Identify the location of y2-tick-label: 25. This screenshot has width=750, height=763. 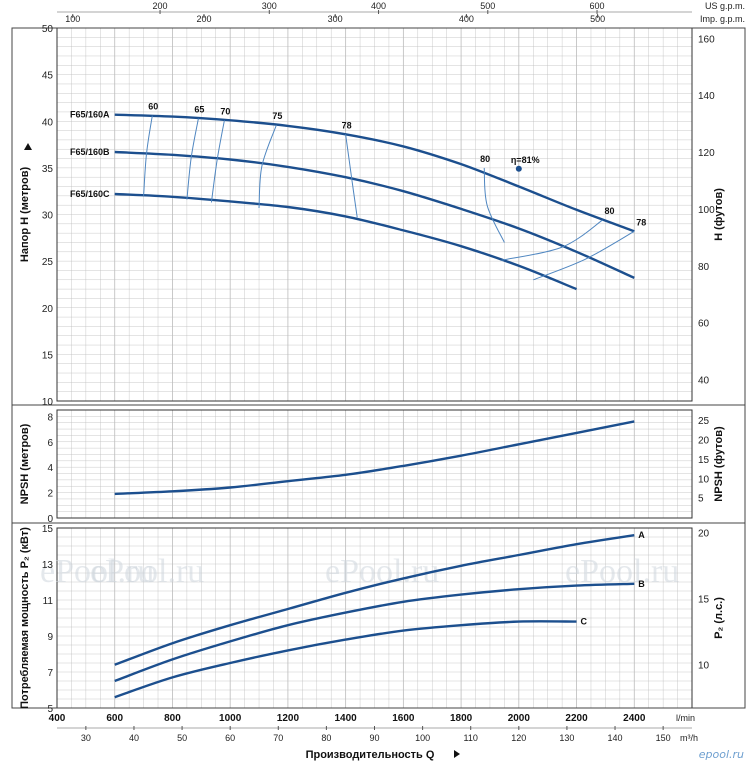
(704, 421).